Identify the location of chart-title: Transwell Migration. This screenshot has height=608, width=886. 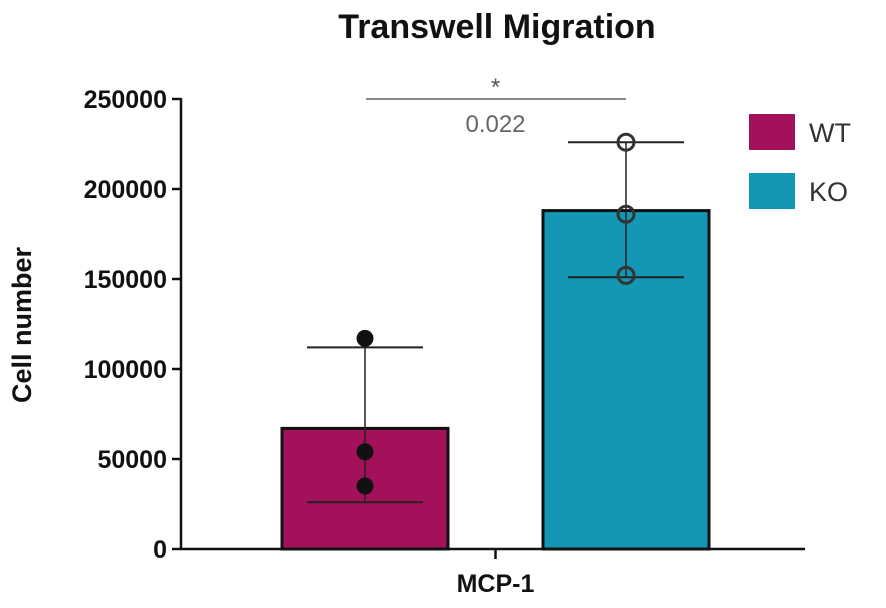
(496, 27).